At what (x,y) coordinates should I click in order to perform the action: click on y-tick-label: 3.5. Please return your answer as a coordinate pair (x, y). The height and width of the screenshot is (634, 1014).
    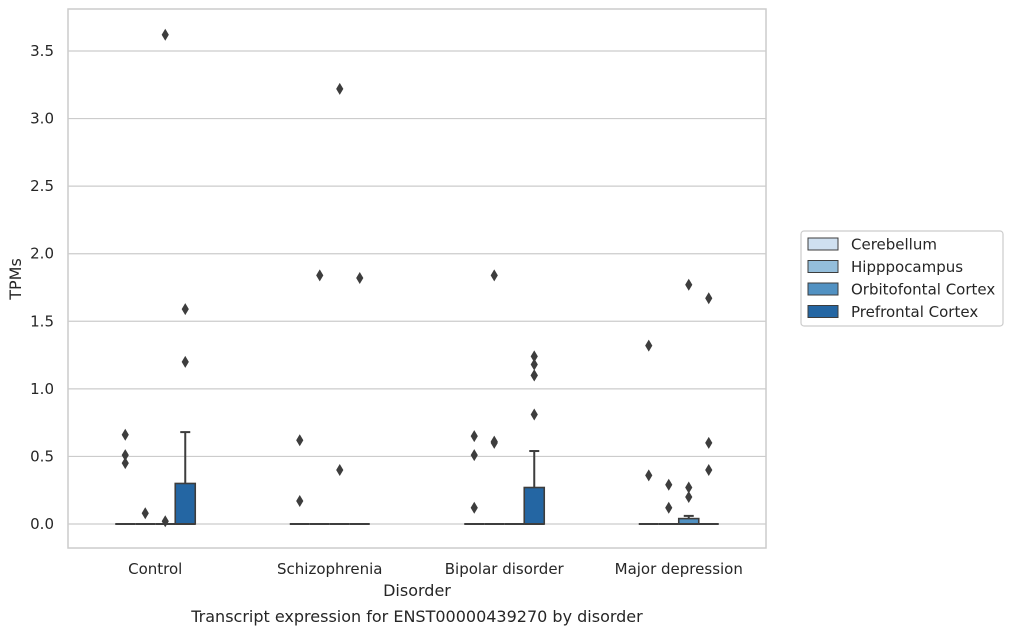
    Looking at the image, I should click on (42, 51).